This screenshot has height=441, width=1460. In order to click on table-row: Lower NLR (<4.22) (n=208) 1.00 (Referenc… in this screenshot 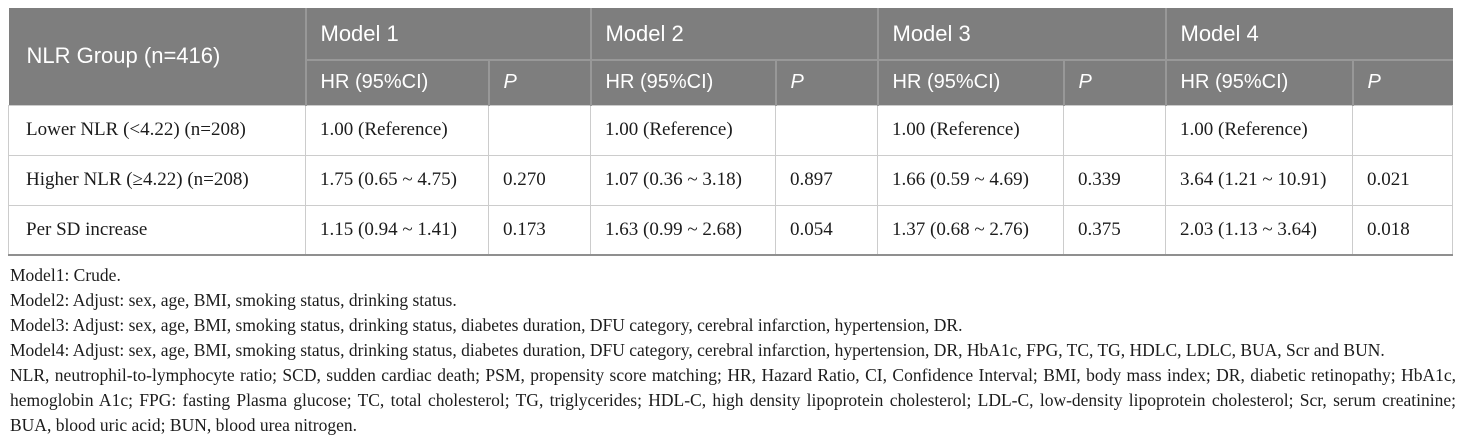, I will do `click(730, 130)`.